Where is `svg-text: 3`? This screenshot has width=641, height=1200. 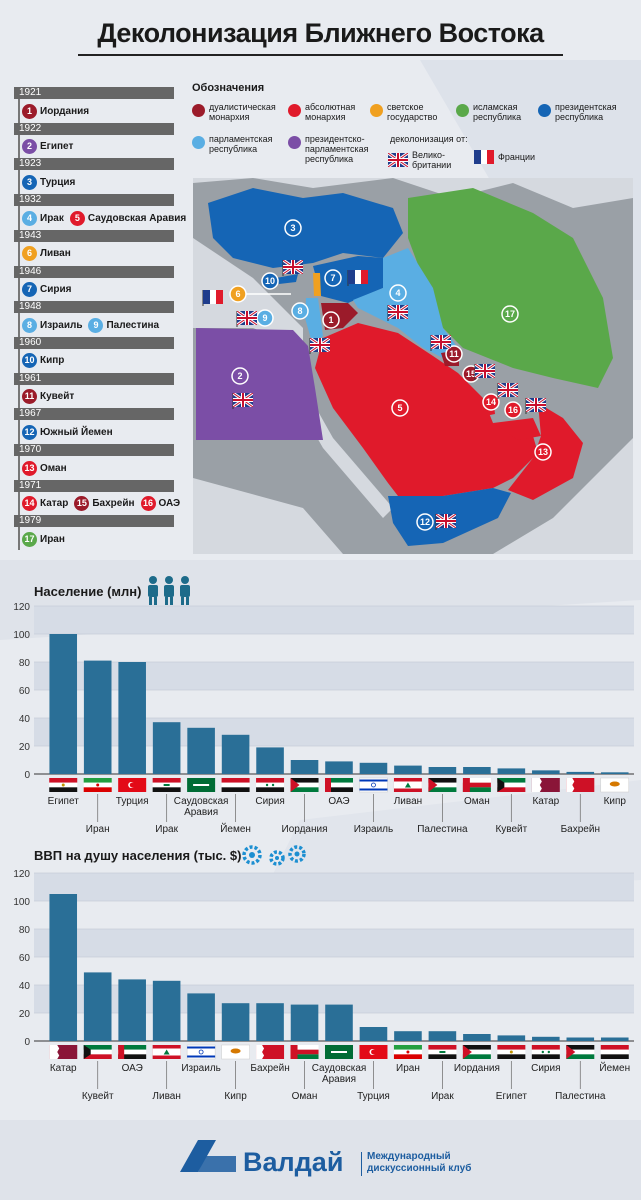
svg-text: 3 is located at coordinates (292, 228).